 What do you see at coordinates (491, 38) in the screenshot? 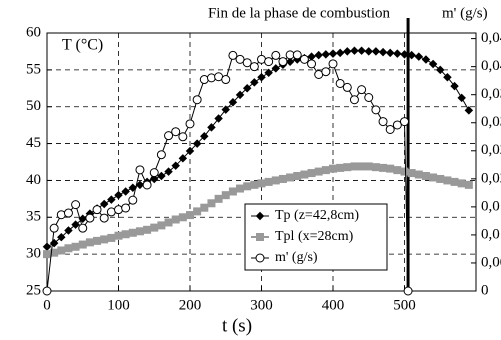
I see `y2-tick-label: 0,045` at bounding box center [491, 38].